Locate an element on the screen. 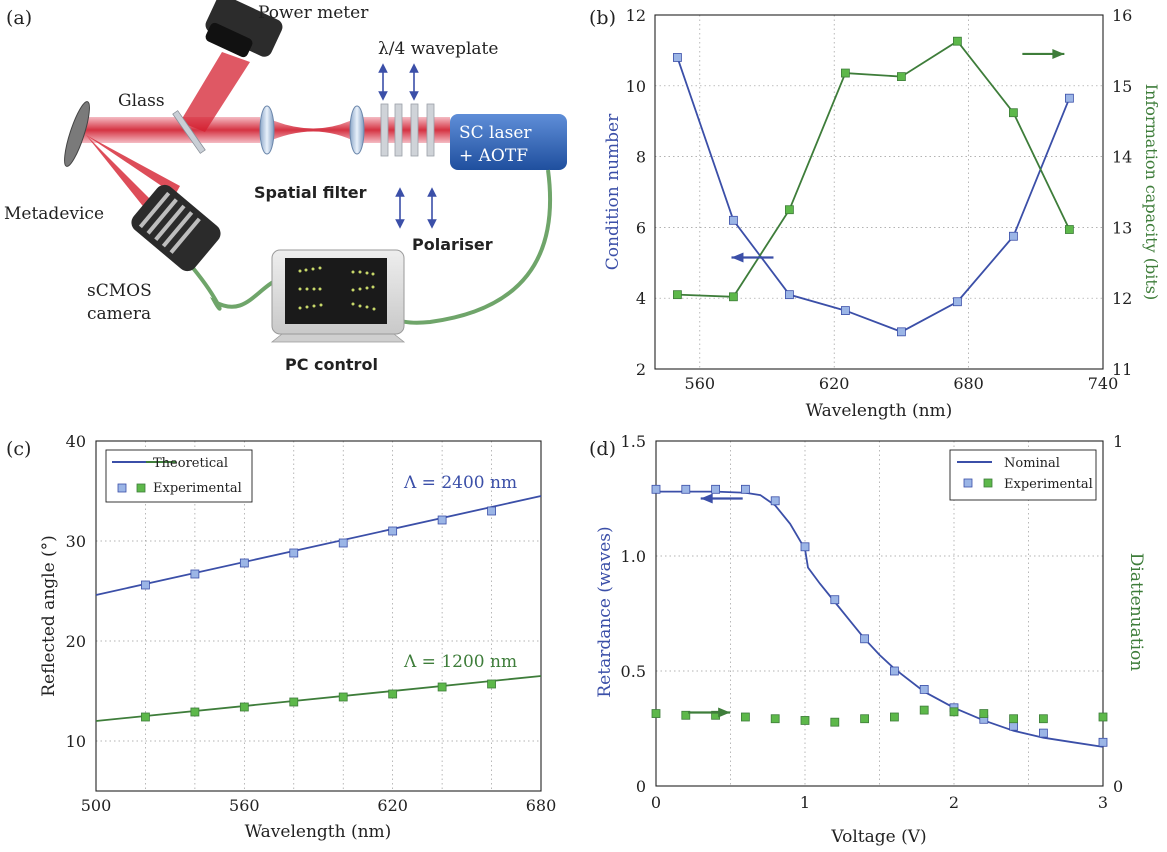 The image size is (1167, 852). chart-b-ytick: 6 is located at coordinates (641, 227).